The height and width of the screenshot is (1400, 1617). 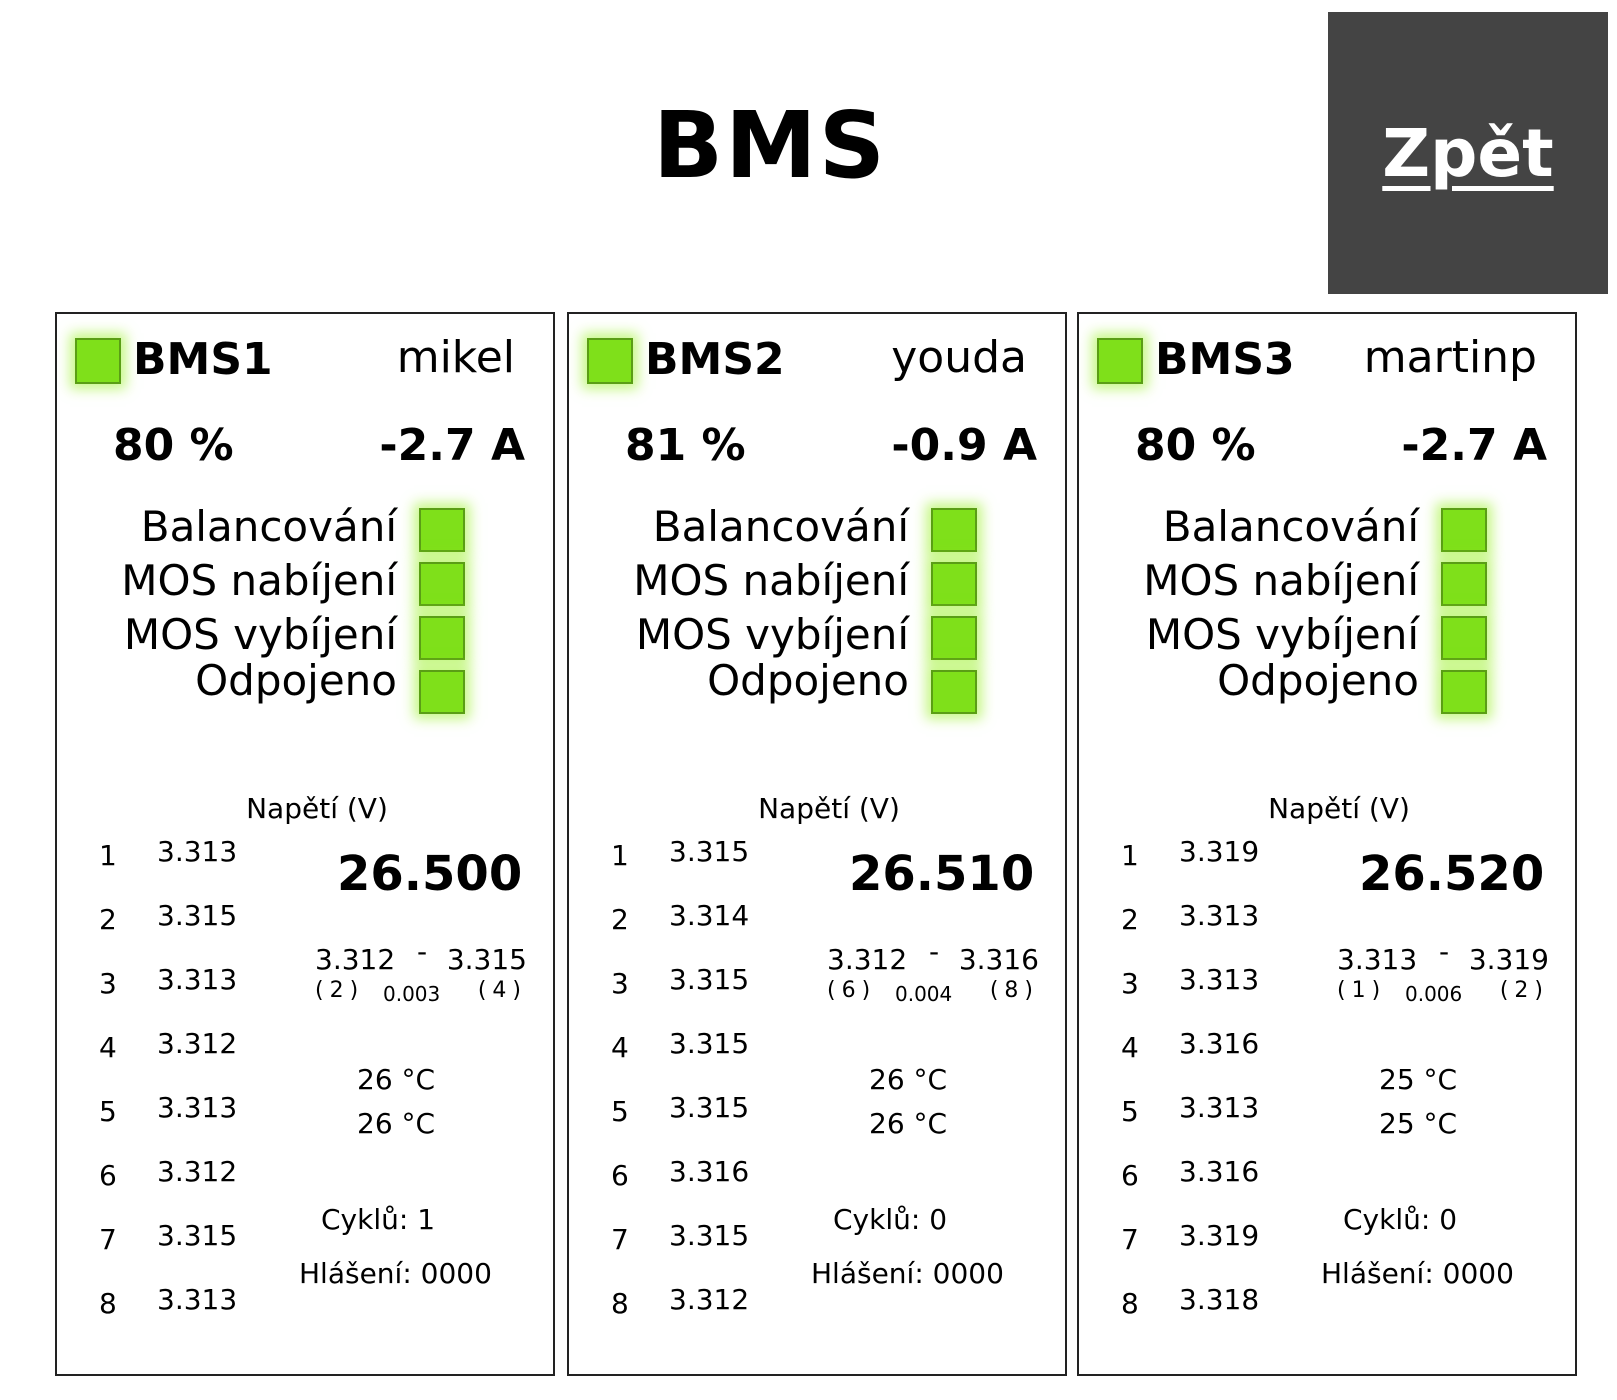 I want to click on cell-index: 3, so click(x=1130, y=983).